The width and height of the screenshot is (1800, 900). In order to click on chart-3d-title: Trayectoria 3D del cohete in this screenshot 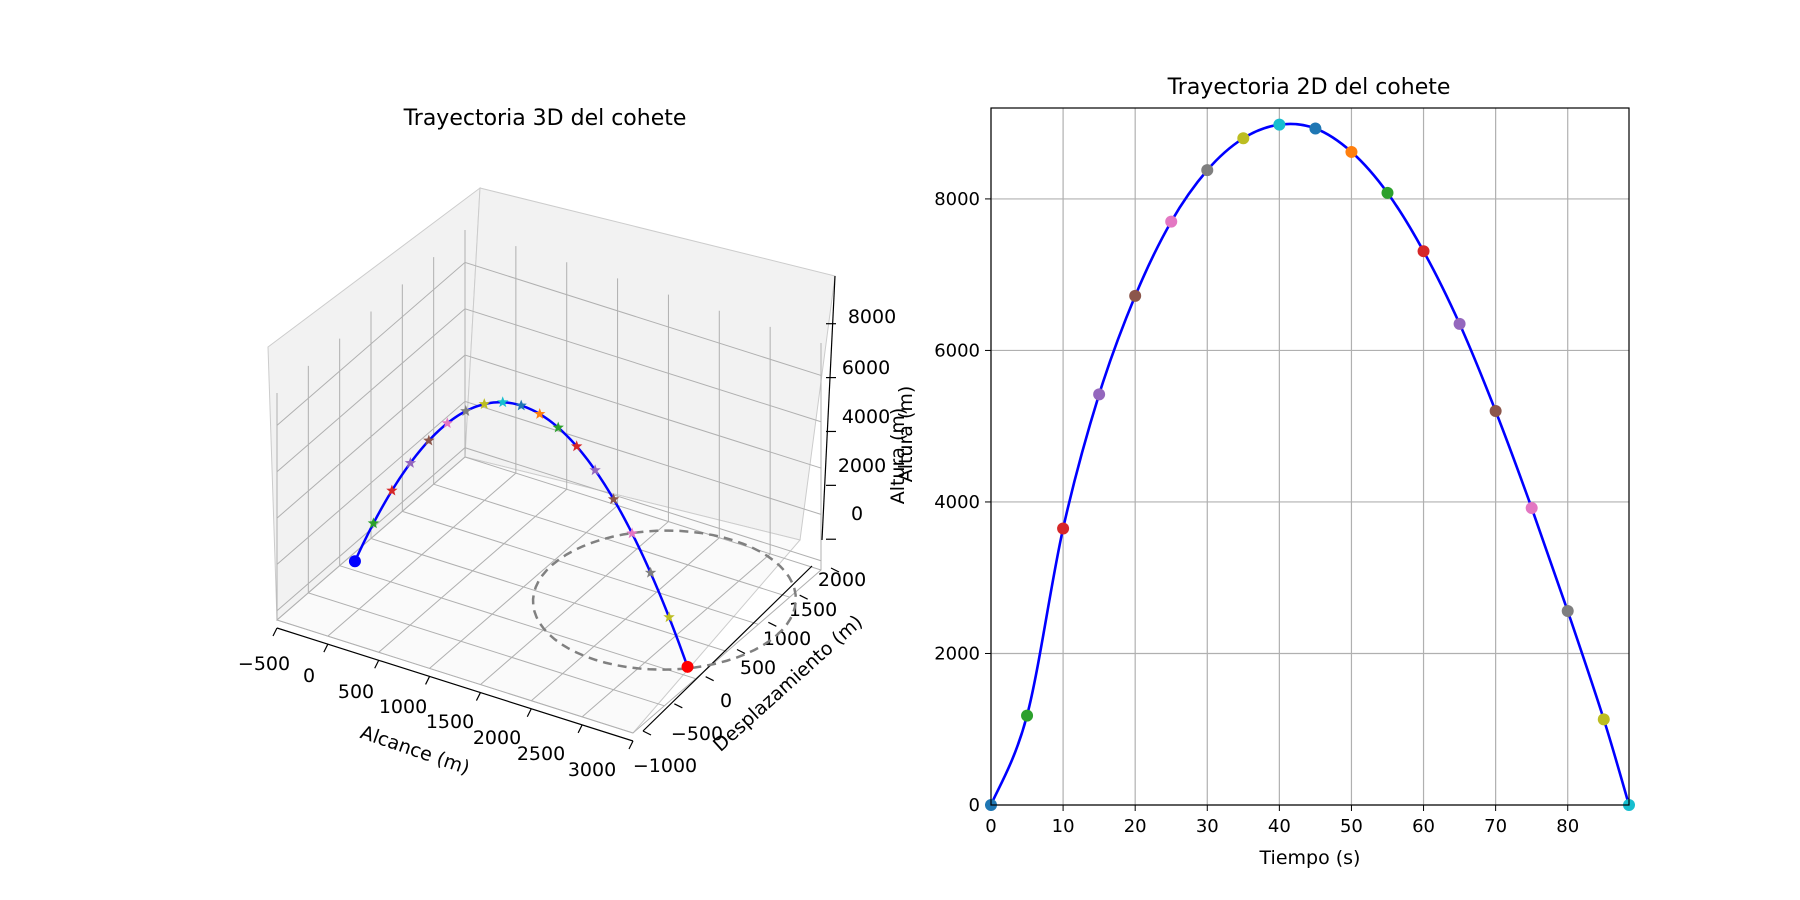, I will do `click(545, 118)`.